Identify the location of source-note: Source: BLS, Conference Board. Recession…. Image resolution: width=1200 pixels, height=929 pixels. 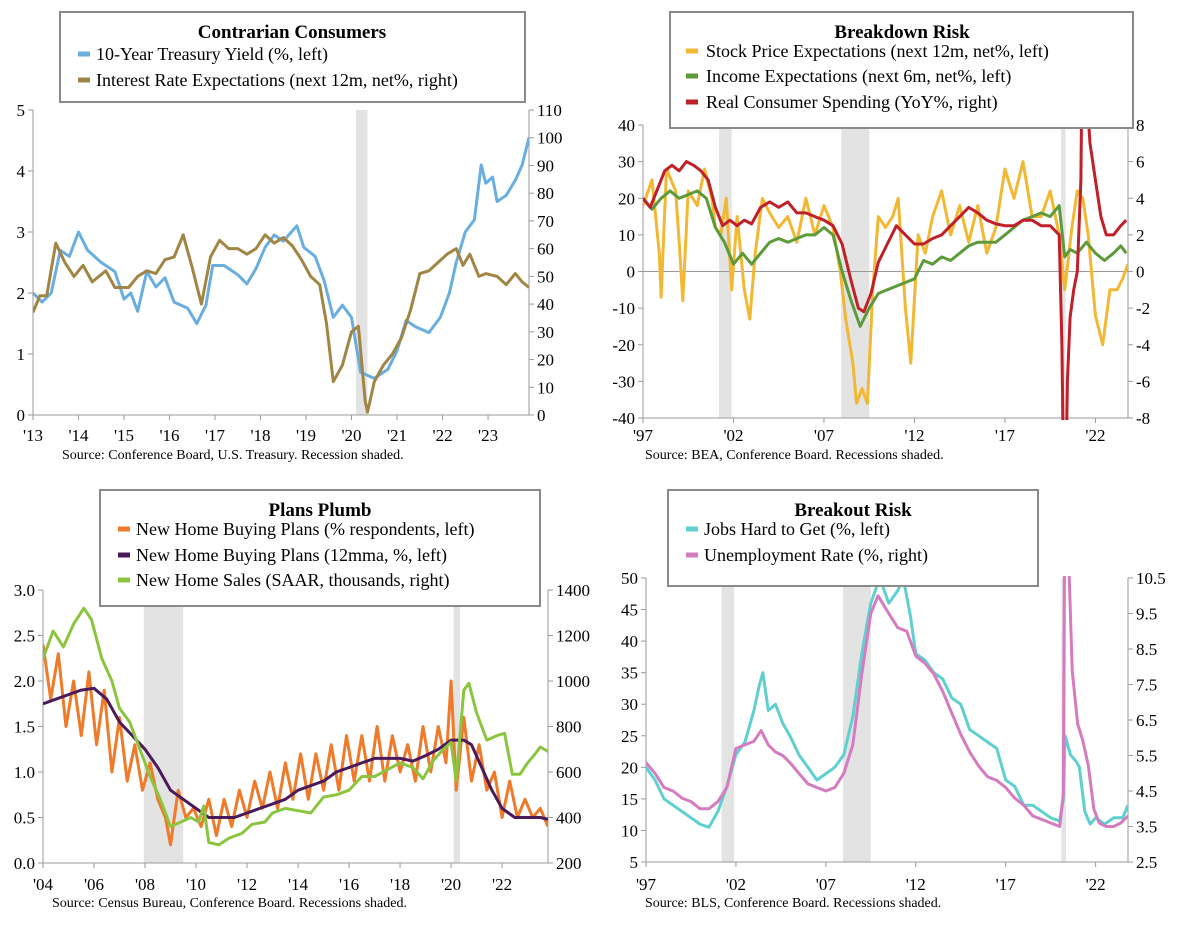
(793, 903).